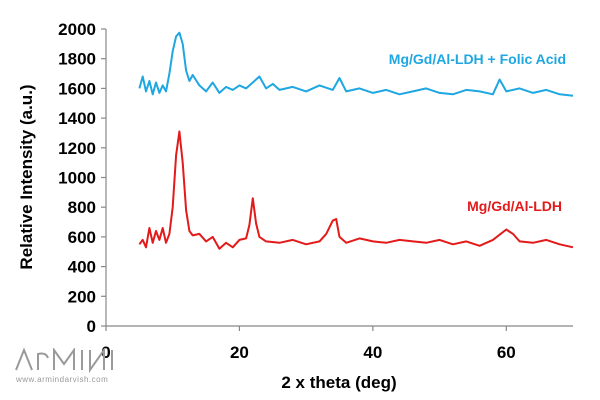  Describe the element at coordinates (64, 361) in the screenshot. I see `watermark-logo` at that location.